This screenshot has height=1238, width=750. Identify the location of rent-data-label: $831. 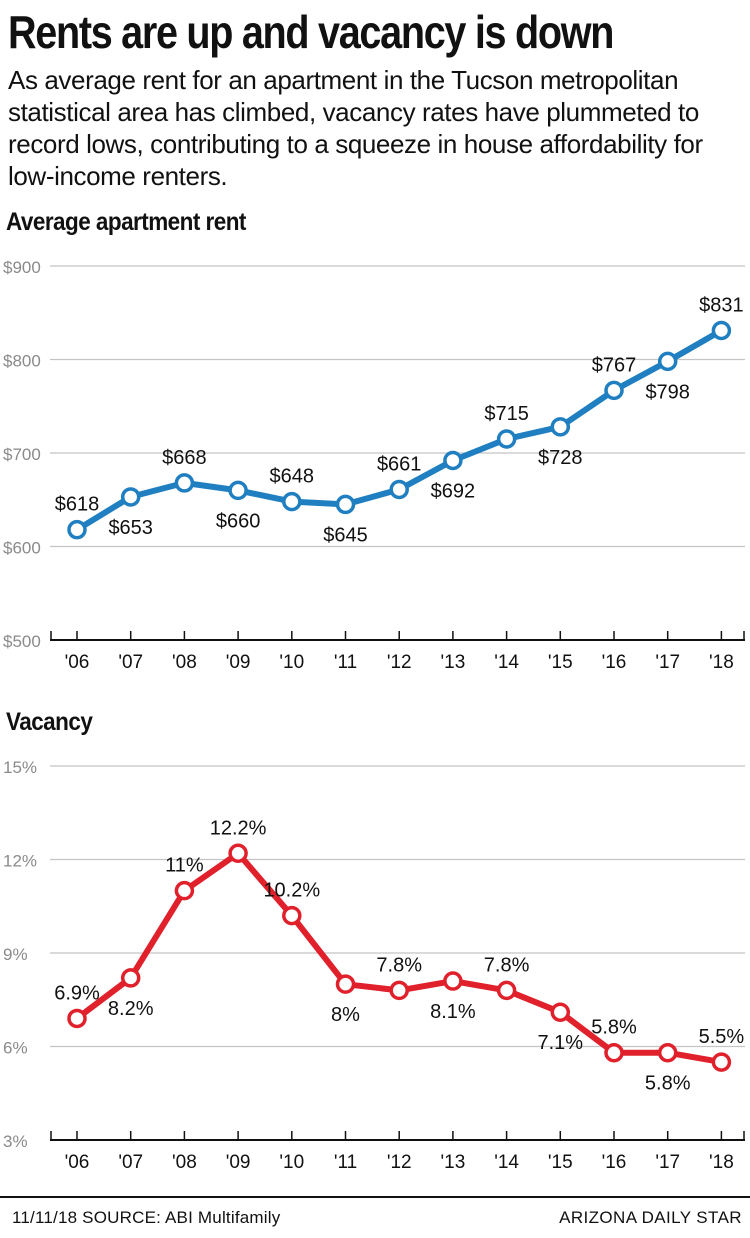
(721, 306).